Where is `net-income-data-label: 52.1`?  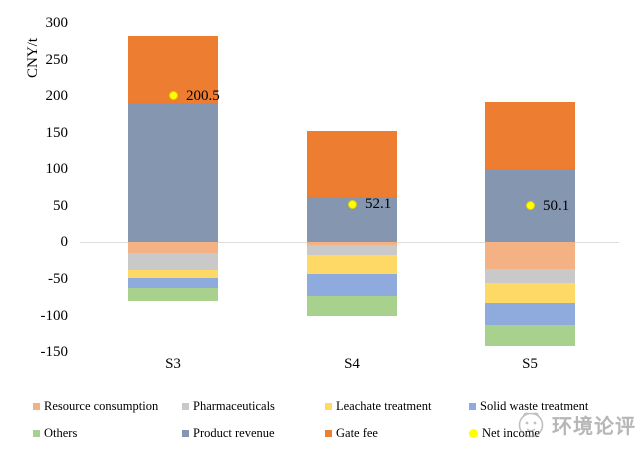 net-income-data-label: 52.1 is located at coordinates (378, 204).